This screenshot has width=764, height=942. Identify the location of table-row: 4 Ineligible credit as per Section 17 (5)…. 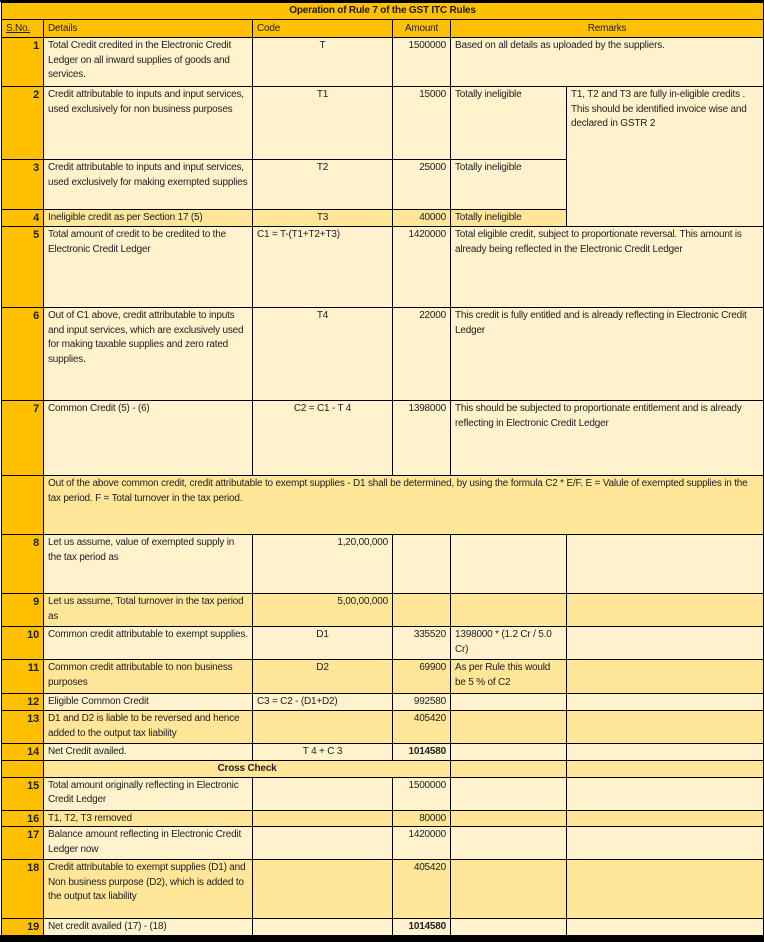
(382, 218).